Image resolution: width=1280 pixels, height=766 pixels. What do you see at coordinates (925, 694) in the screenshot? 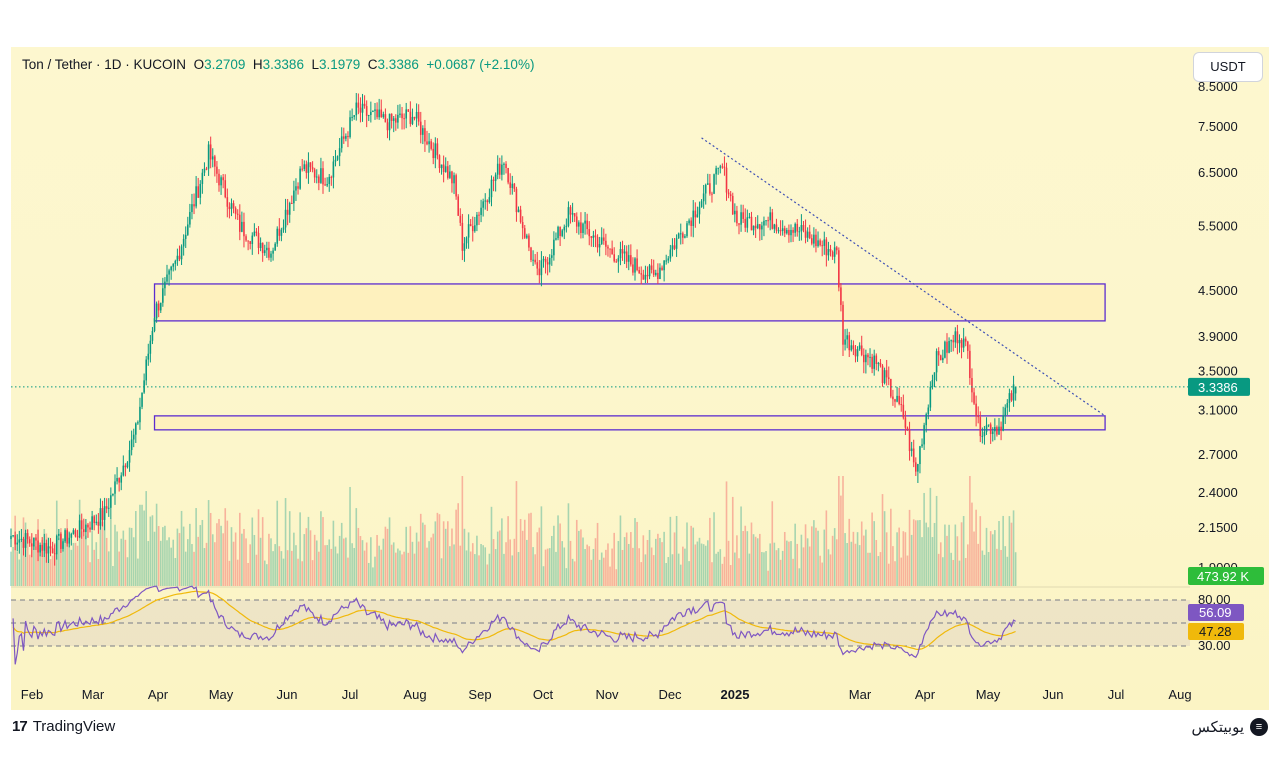
I see `time-tick-label: Apr` at bounding box center [925, 694].